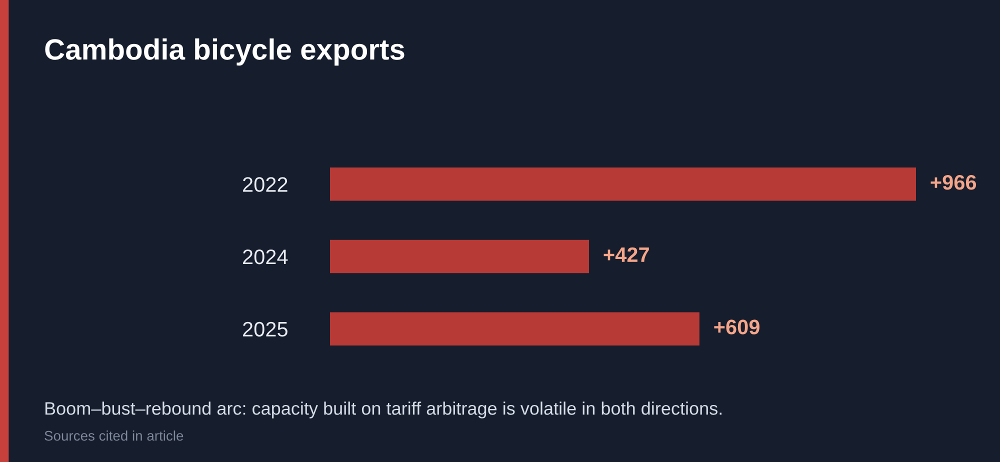 The image size is (1000, 462). What do you see at coordinates (265, 329) in the screenshot?
I see `y-tick-label: 2025` at bounding box center [265, 329].